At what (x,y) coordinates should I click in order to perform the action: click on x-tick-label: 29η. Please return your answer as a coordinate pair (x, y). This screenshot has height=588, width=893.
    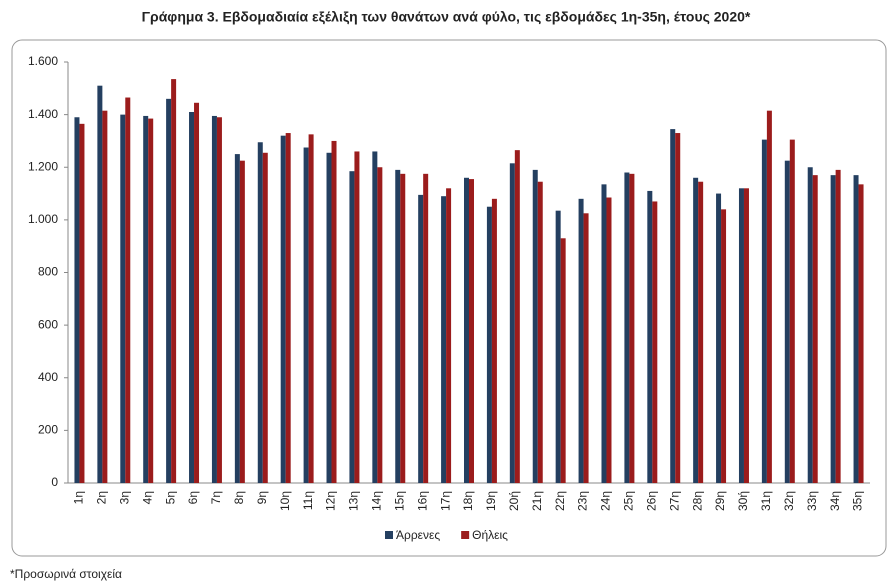
    Looking at the image, I should click on (720, 501).